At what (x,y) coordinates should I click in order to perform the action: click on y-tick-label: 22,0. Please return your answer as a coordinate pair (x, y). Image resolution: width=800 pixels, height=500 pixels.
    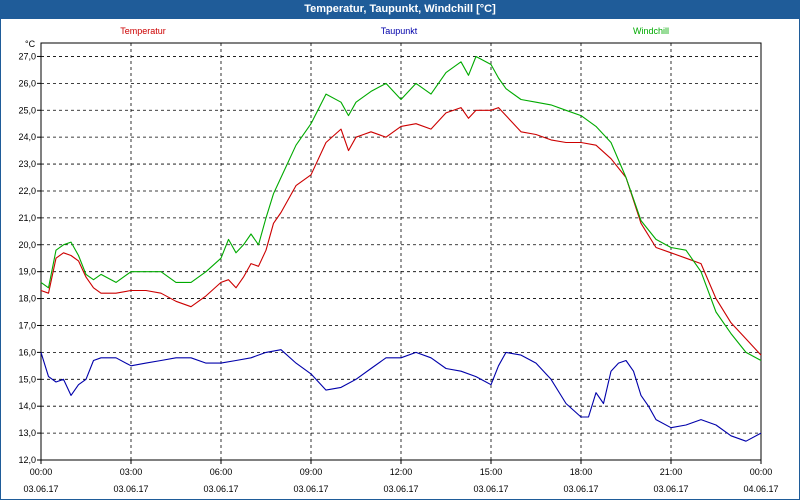
    Looking at the image, I should click on (27, 191).